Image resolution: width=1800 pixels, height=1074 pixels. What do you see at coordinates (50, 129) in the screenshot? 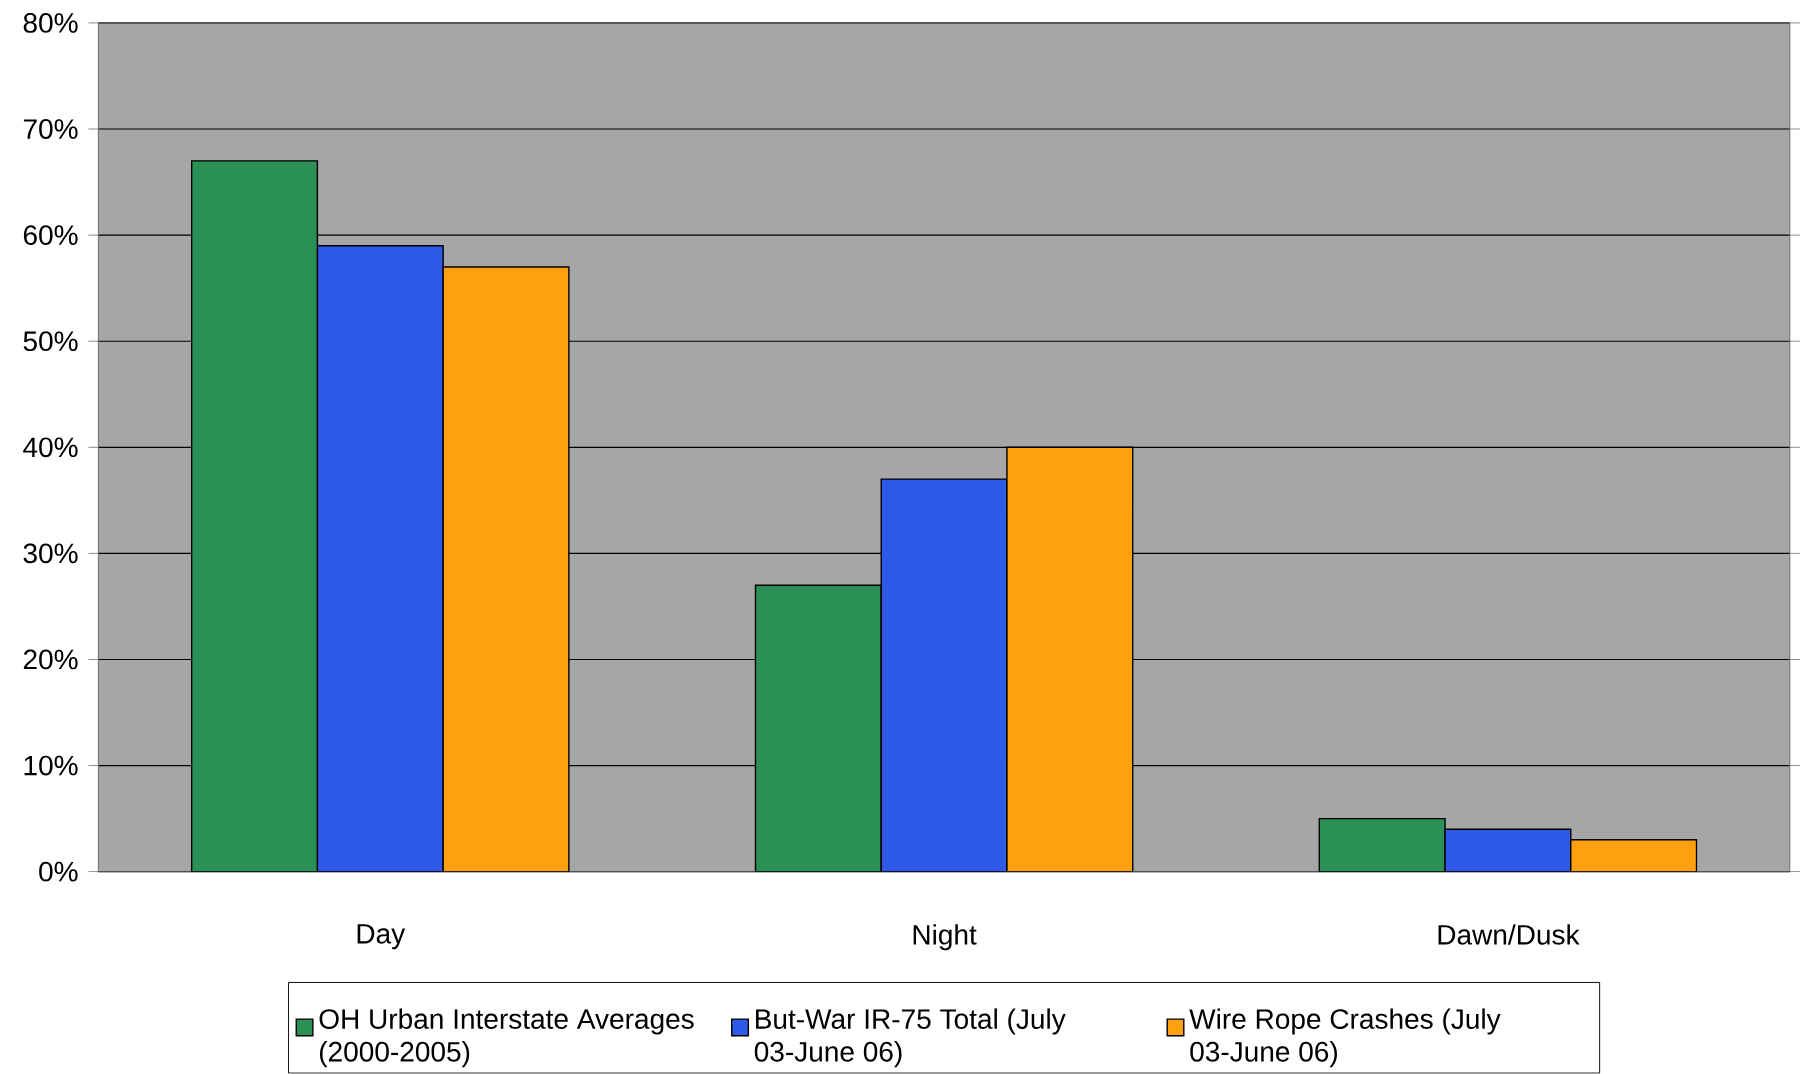
I see `y-tick-label: 70%` at bounding box center [50, 129].